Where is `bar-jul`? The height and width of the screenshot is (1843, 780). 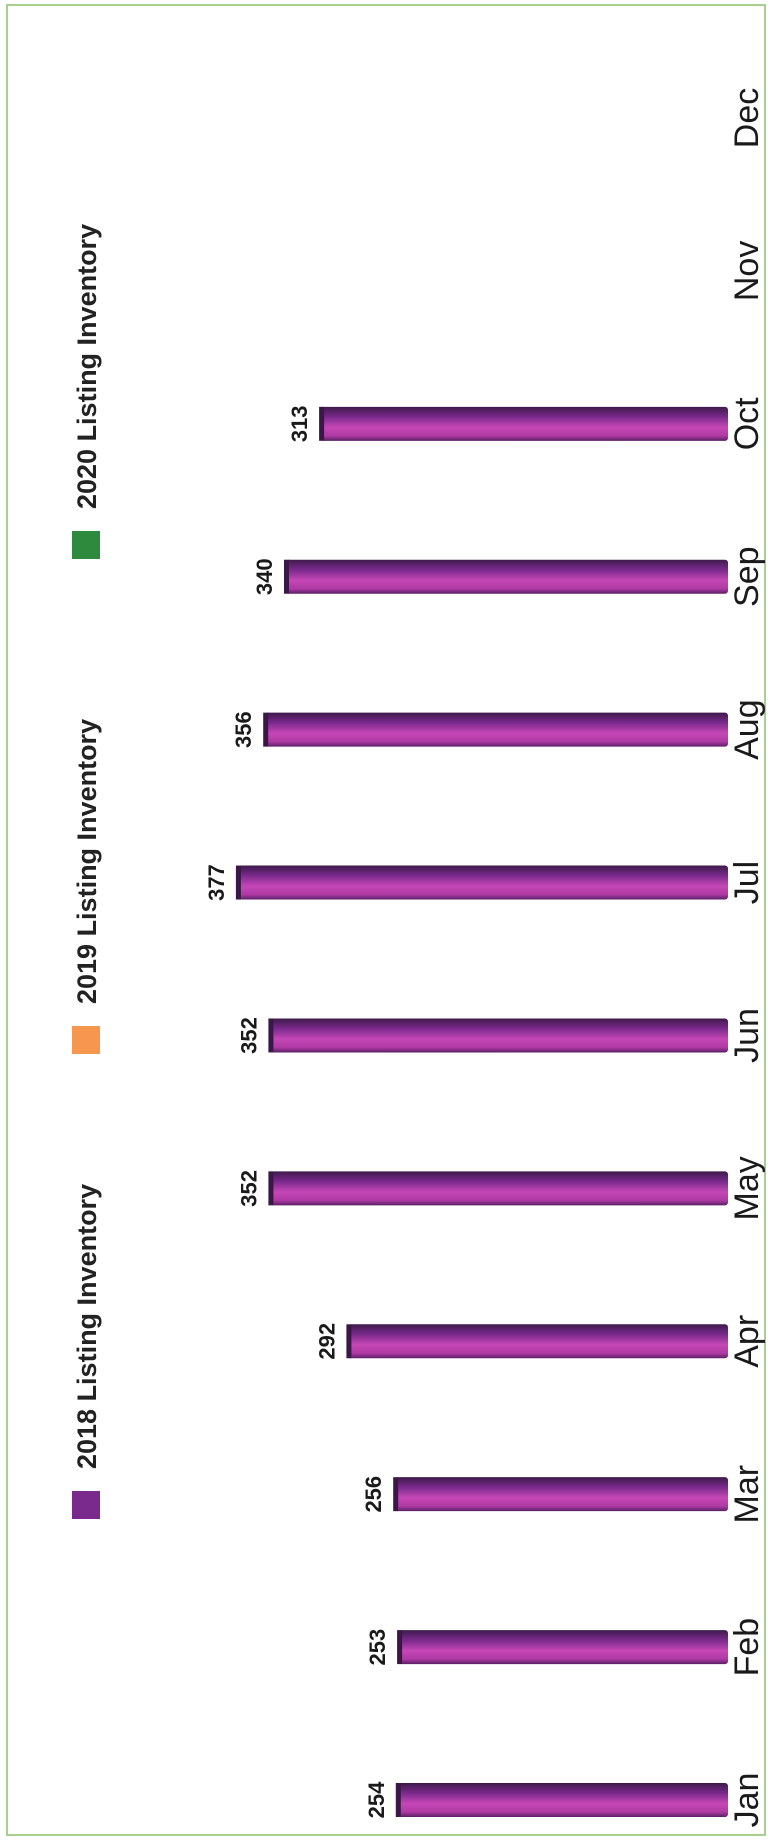
bar-jul is located at coordinates (481, 882).